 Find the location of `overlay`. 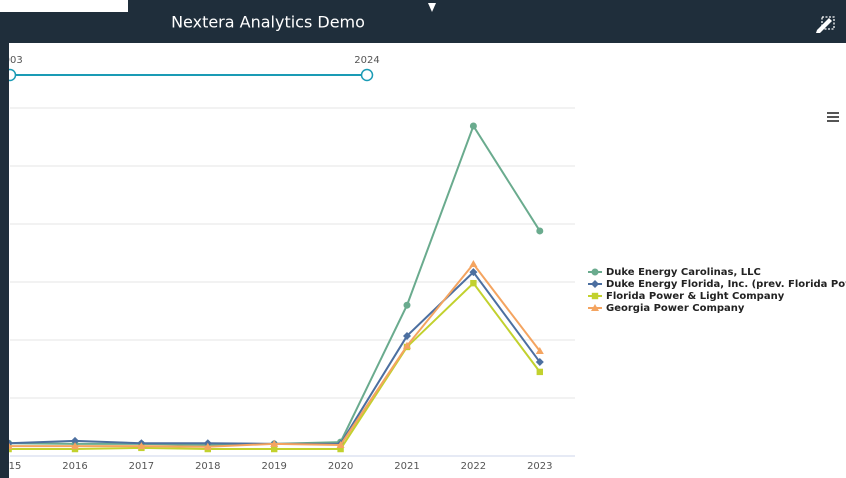

overlay is located at coordinates (4, 260).